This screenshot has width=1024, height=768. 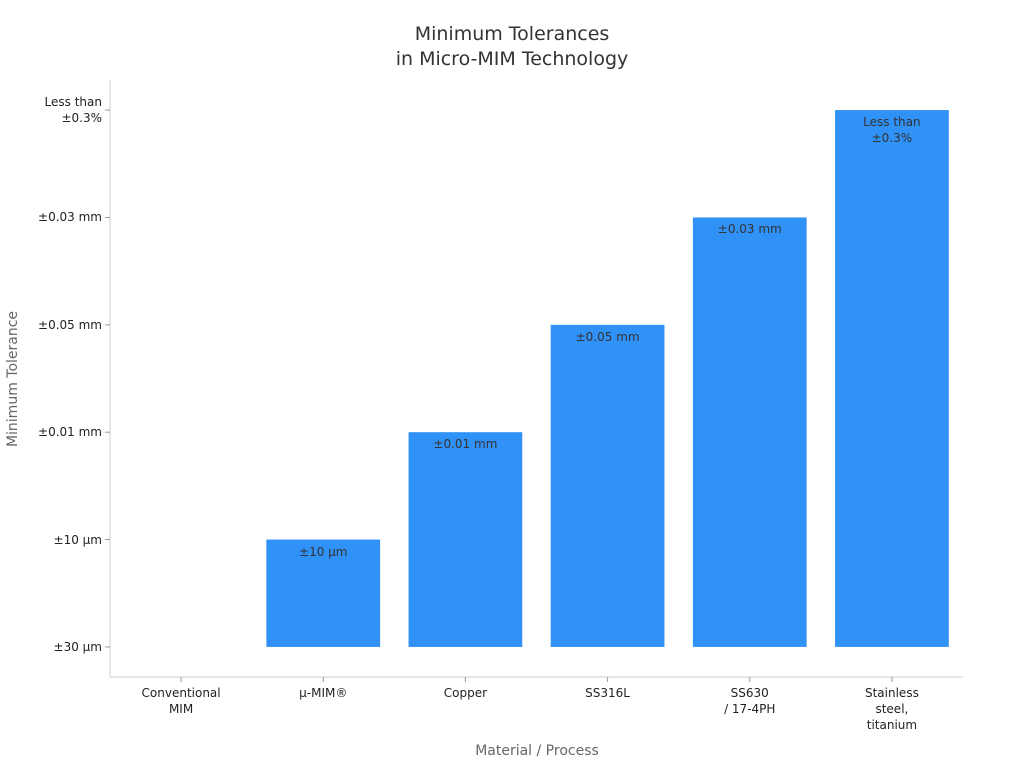 What do you see at coordinates (70, 432) in the screenshot?
I see `y-tick-label: ±0.01 mm` at bounding box center [70, 432].